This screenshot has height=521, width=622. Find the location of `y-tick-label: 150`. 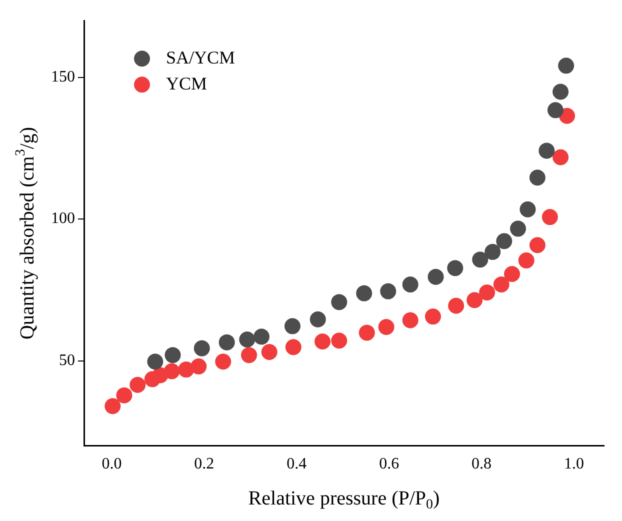

y-tick-label: 150 is located at coordinates (63, 77).